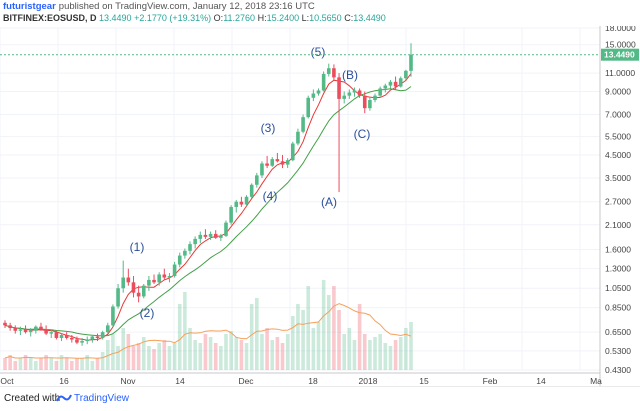 This screenshot has width=640, height=411. Describe the element at coordinates (618, 178) in the screenshot. I see `price-tick-label: 3.5000` at that location.